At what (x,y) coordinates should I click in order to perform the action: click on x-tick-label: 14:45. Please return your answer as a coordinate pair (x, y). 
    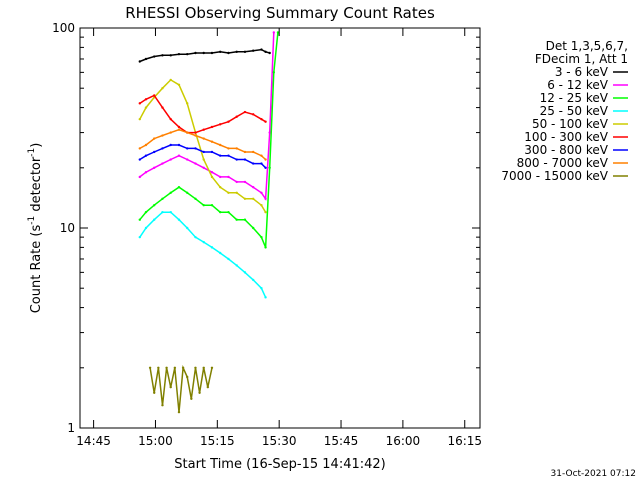
    Looking at the image, I should click on (93, 441).